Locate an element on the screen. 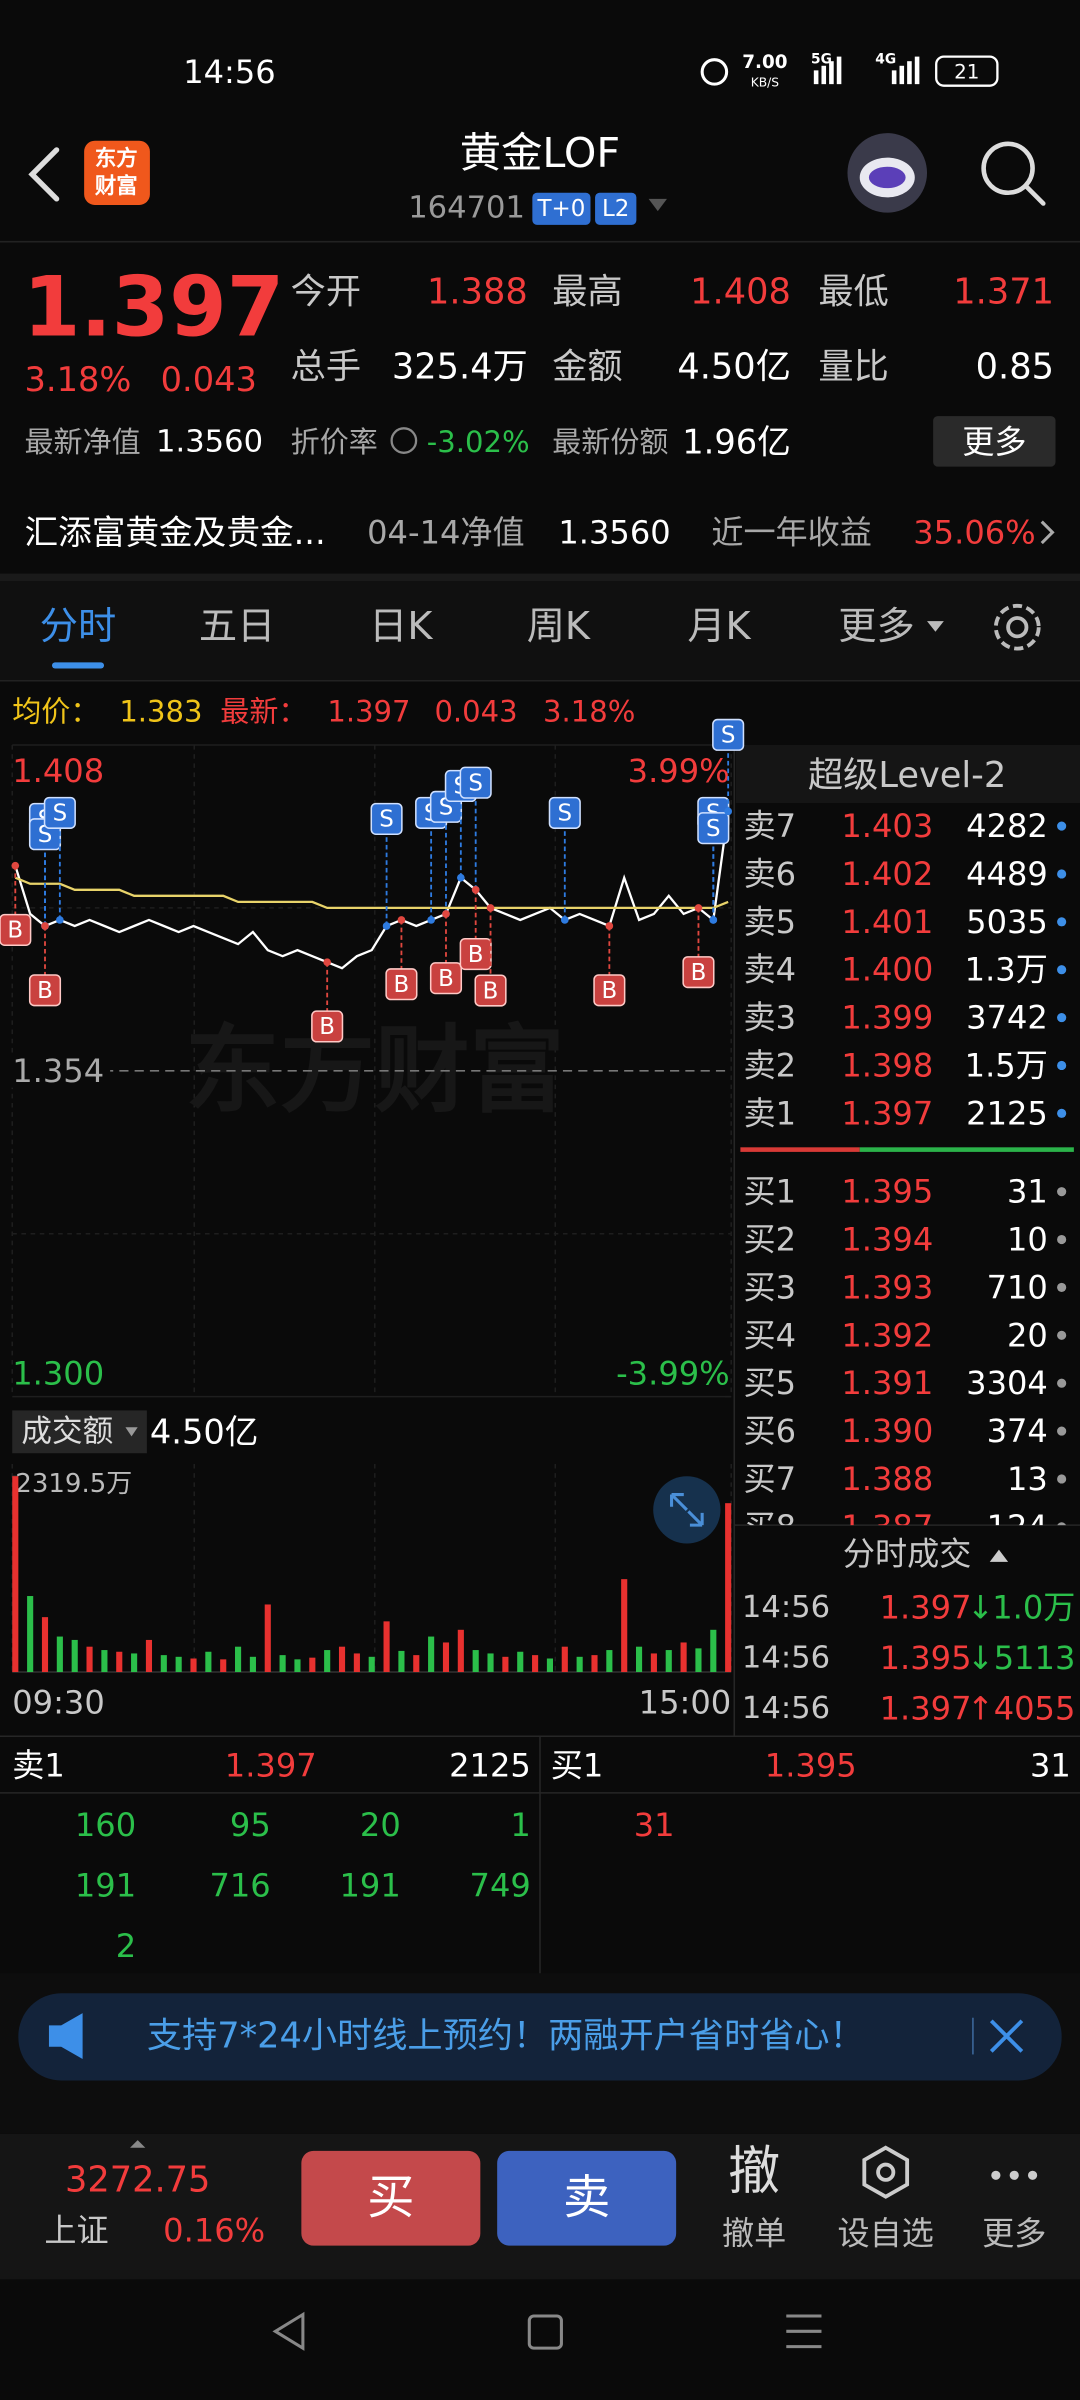 This screenshot has height=2400, width=1080. dot is located at coordinates (996, 2175).